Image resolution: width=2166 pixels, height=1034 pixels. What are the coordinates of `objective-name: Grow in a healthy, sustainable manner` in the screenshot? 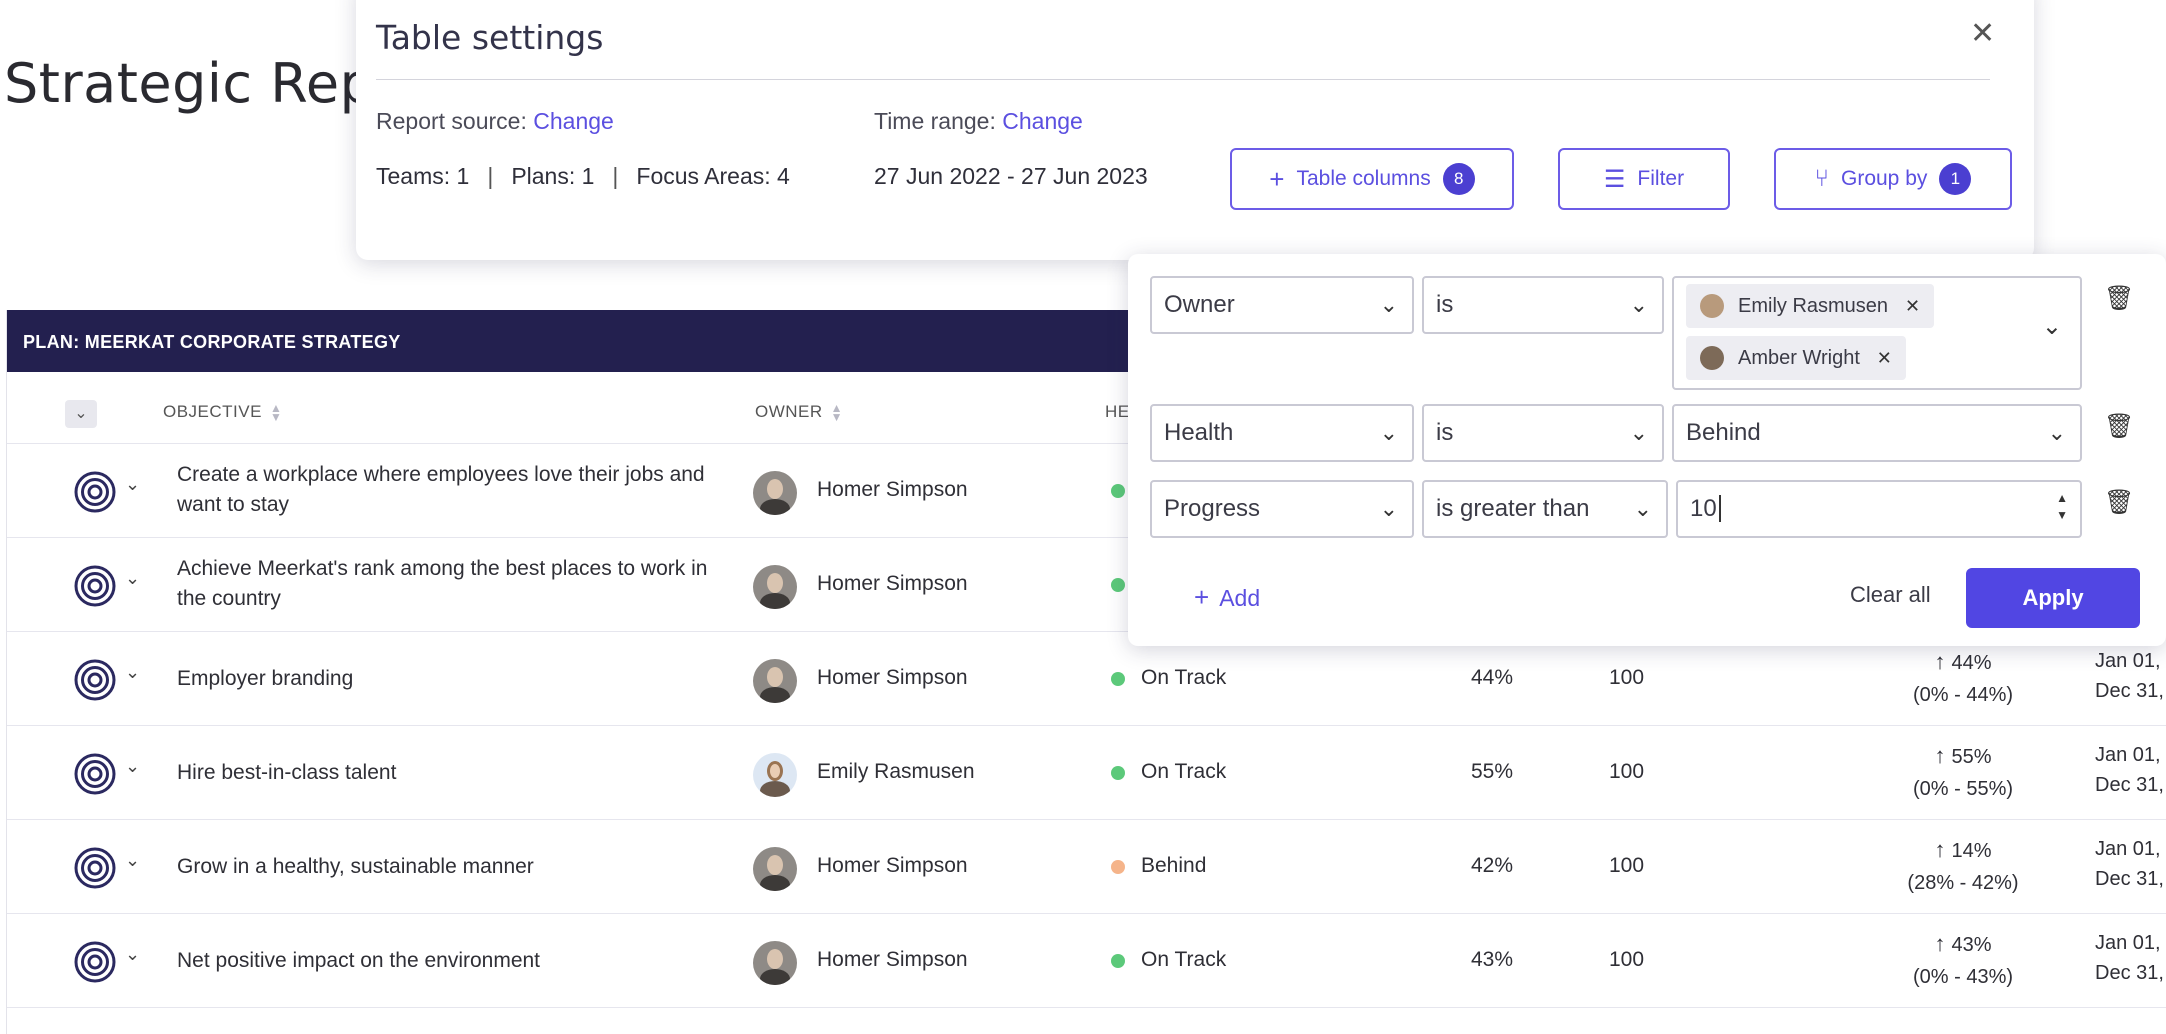 It's located at (355, 866).